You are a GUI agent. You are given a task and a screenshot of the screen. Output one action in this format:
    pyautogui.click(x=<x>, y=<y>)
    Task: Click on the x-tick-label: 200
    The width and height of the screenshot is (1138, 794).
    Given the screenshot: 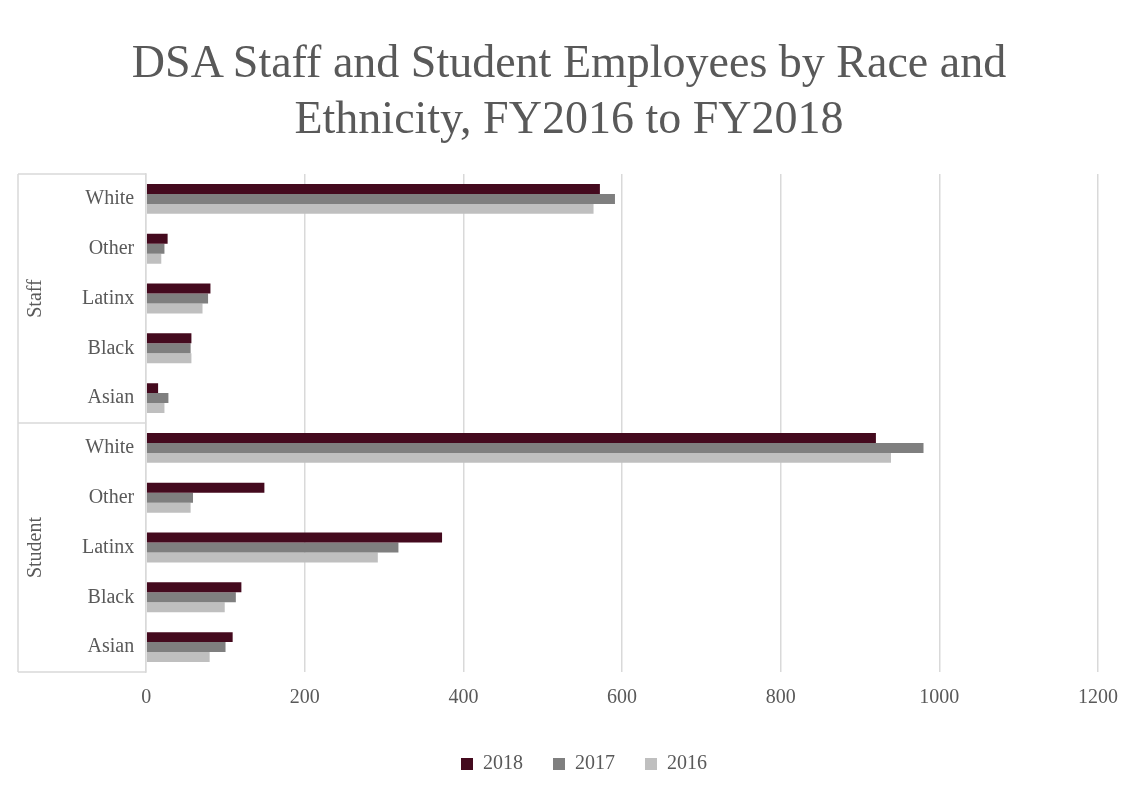 What is the action you would take?
    pyautogui.click(x=304, y=696)
    